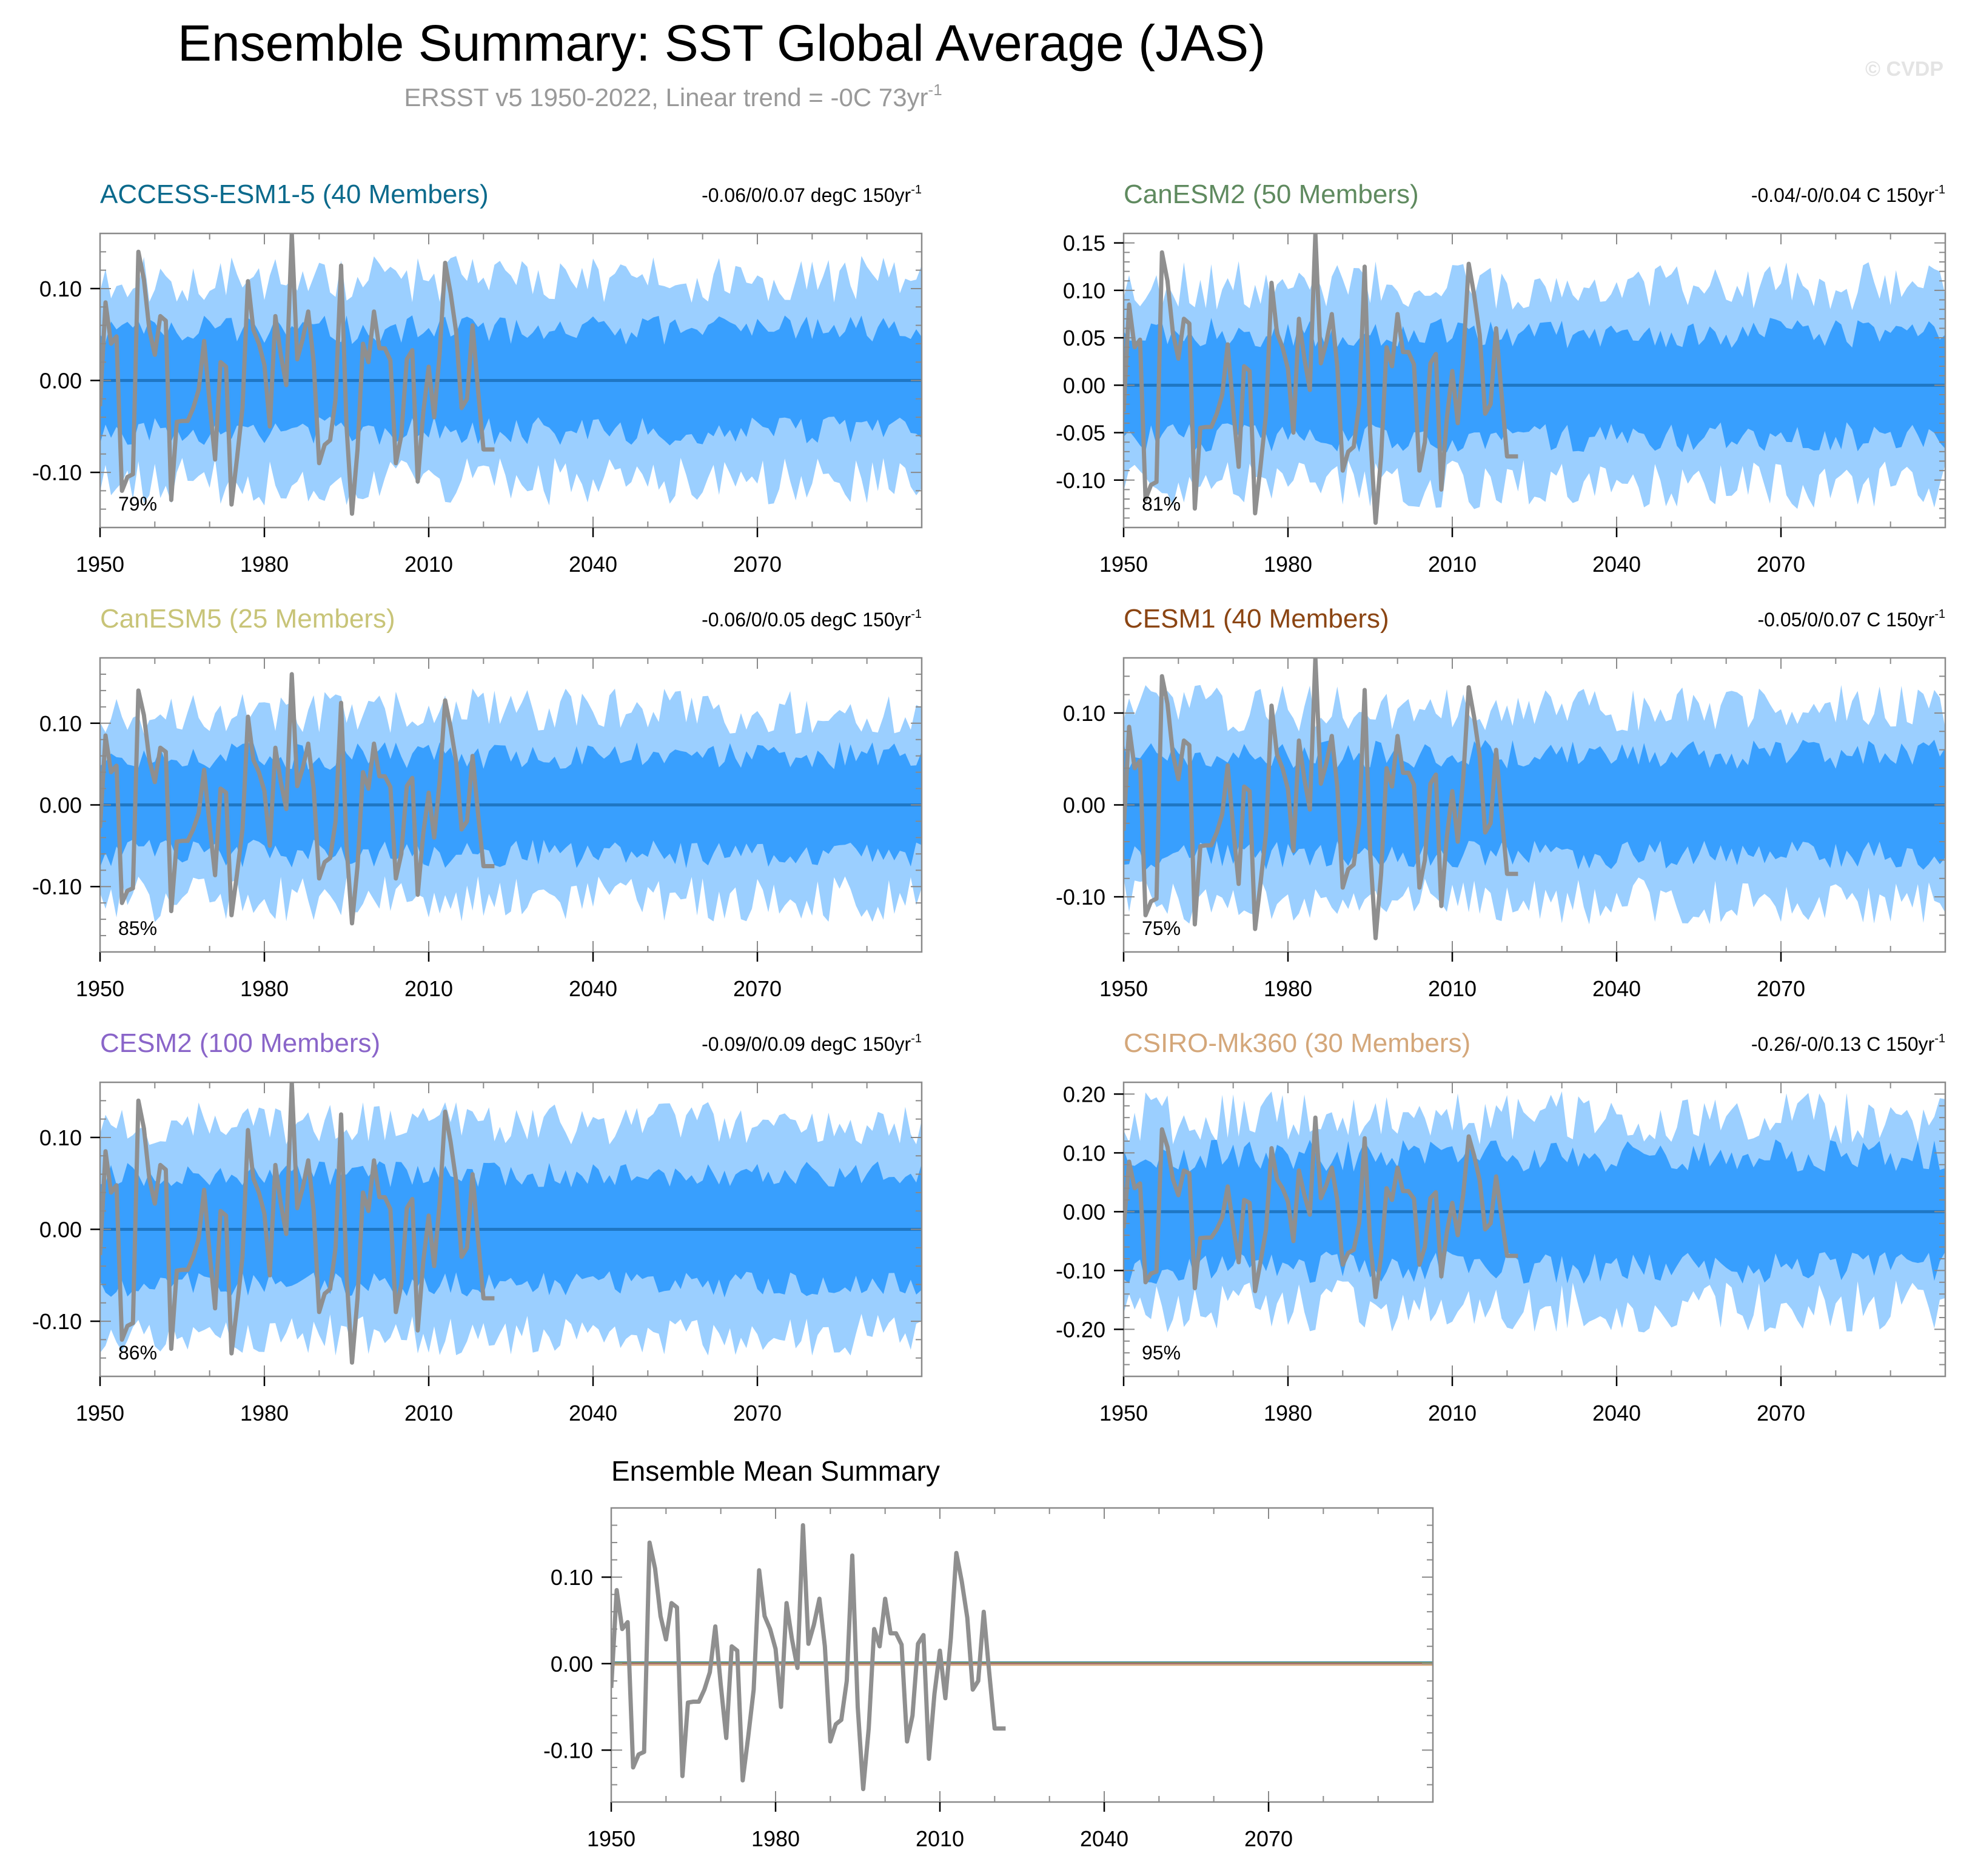  I want to click on panel-title: CESM1 (40 Members), so click(1256, 619).